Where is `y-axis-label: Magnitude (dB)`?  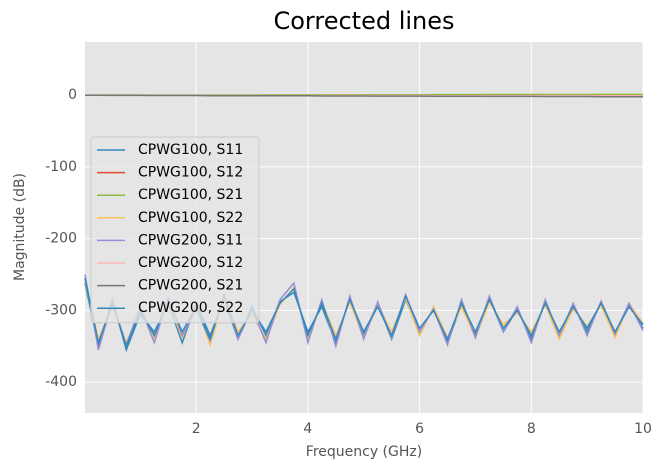 y-axis-label: Magnitude (dB) is located at coordinates (20, 227).